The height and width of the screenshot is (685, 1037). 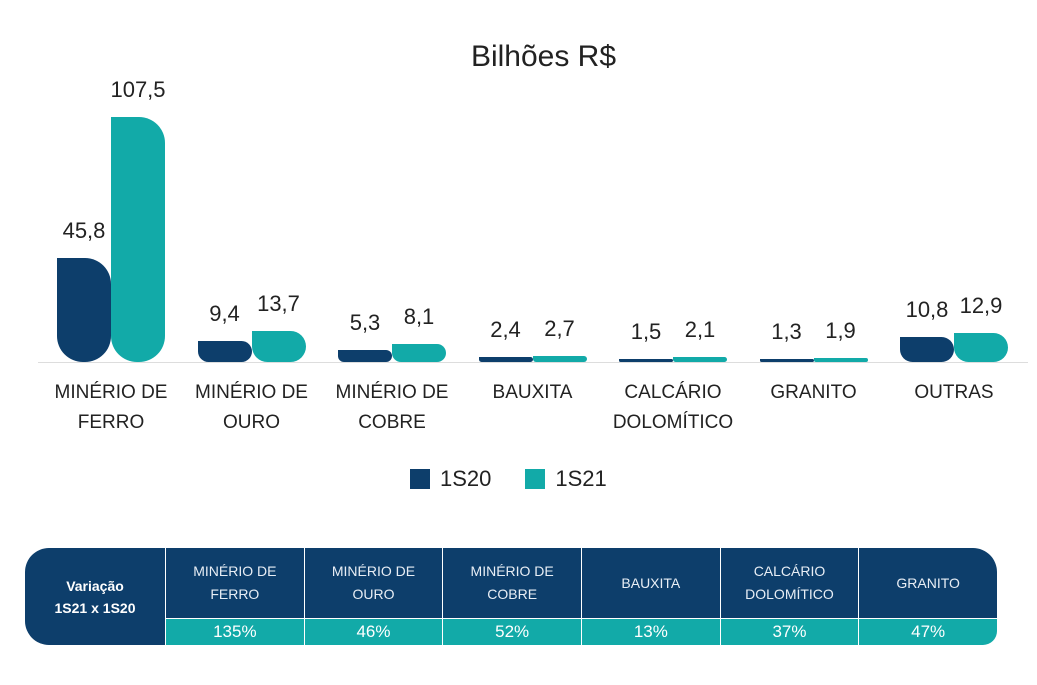 What do you see at coordinates (840, 330) in the screenshot?
I see `data-label: 1,9` at bounding box center [840, 330].